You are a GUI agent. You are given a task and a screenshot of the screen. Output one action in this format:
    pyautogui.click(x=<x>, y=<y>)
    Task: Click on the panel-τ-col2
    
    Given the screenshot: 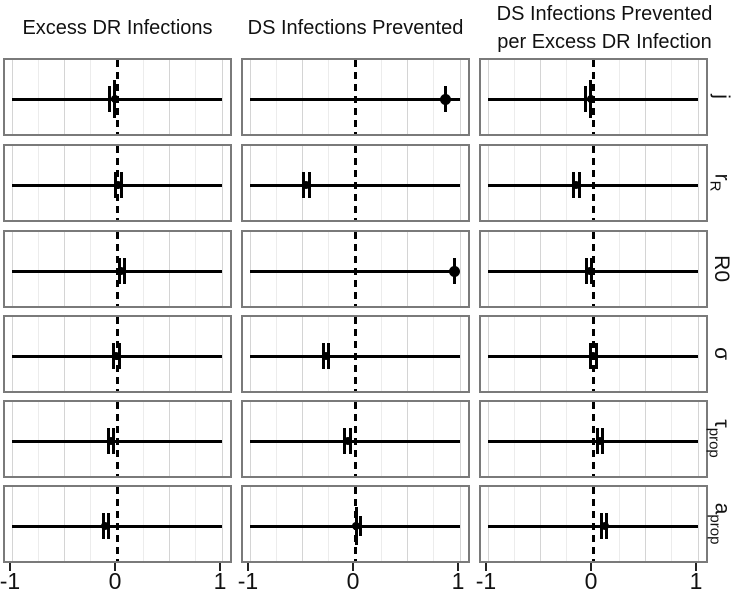 What is the action you would take?
    pyautogui.click(x=355, y=439)
    